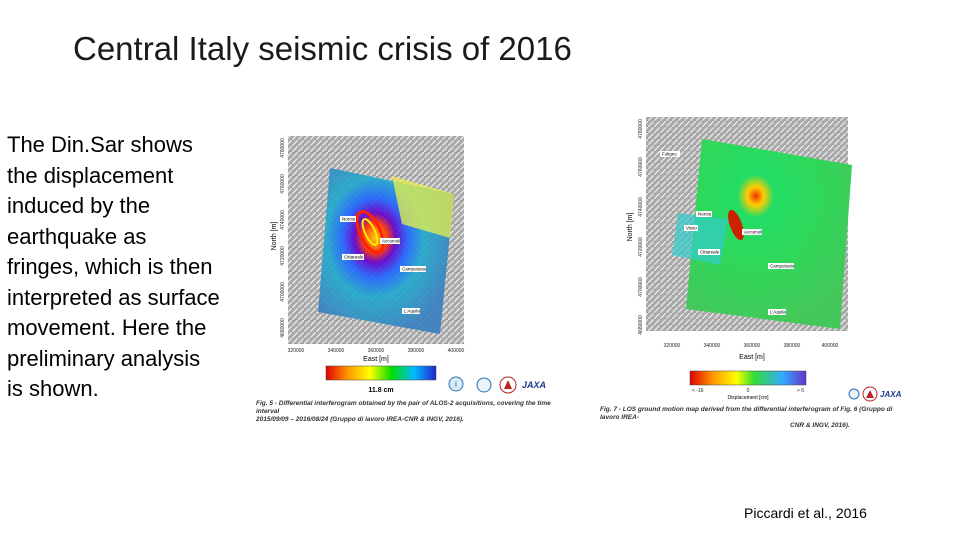  Describe the element at coordinates (748, 391) in the screenshot. I see `colorbar-mid: 0` at that location.